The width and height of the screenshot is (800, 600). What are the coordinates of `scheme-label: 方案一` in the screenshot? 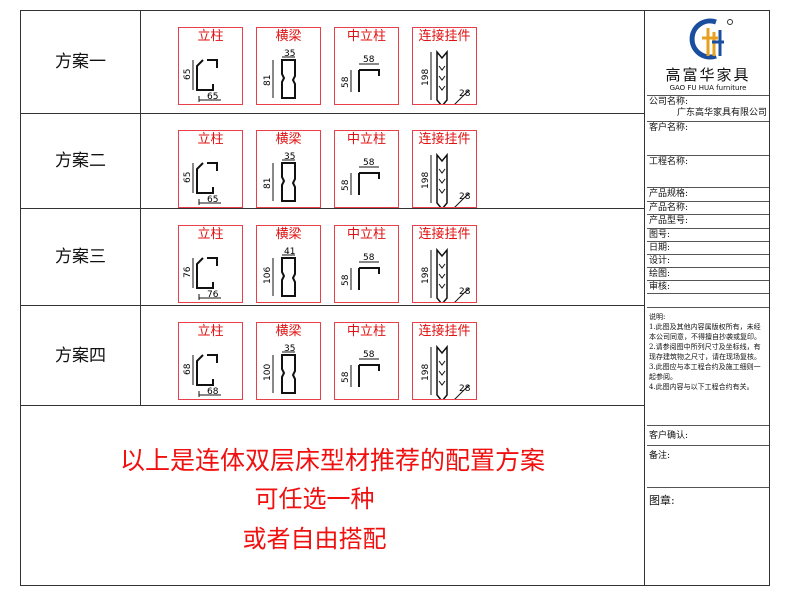 It's located at (81, 62).